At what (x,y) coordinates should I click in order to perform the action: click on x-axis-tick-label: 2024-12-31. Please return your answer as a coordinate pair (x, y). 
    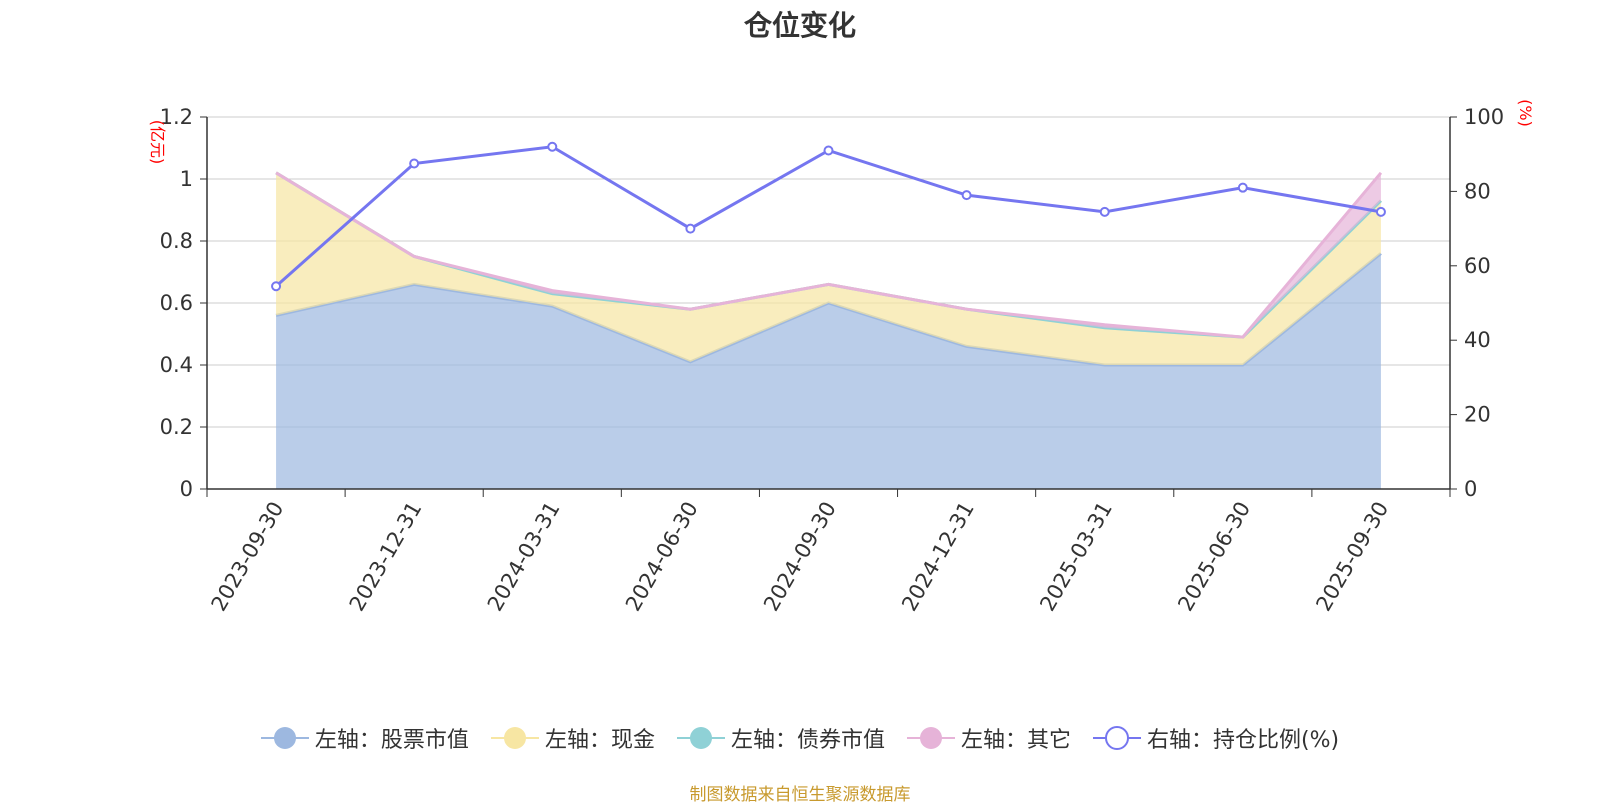
    Looking at the image, I should click on (938, 557).